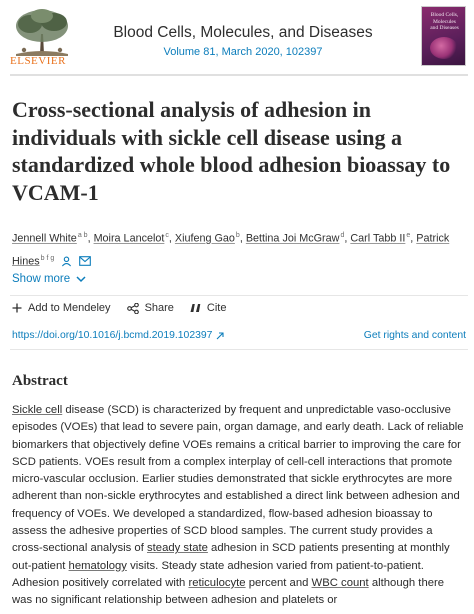 Image resolution: width=474 pixels, height=614 pixels. What do you see at coordinates (272, 52) in the screenshot?
I see `issue-date: March 2020, 102397` at bounding box center [272, 52].